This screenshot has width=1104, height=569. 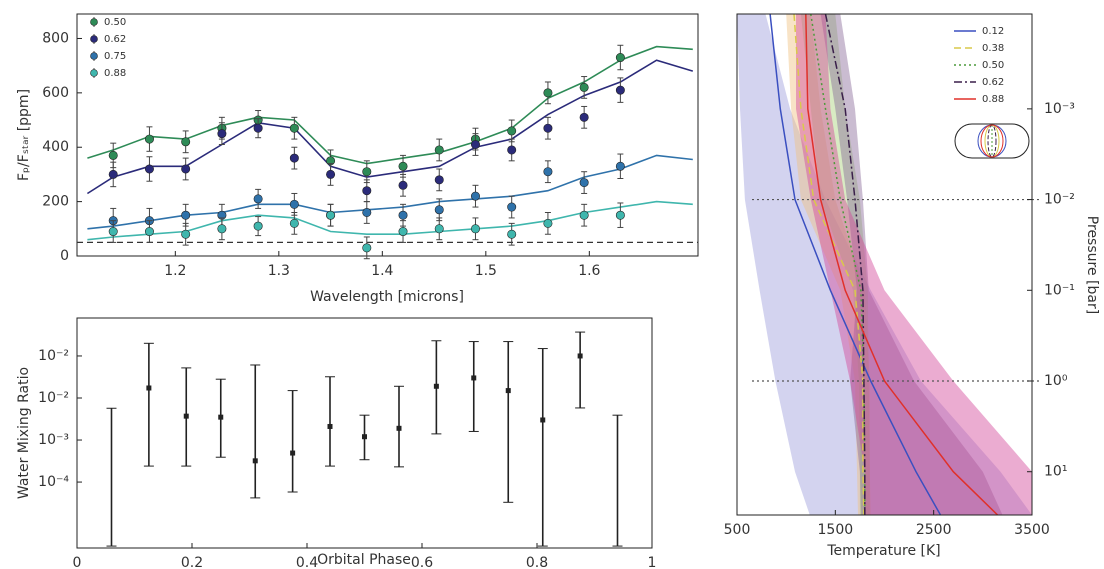 What do you see at coordinates (24, 135) in the screenshot?
I see `y-axis-label: Fₚ/Fₛₜₐᵣ [ppm]` at bounding box center [24, 135].